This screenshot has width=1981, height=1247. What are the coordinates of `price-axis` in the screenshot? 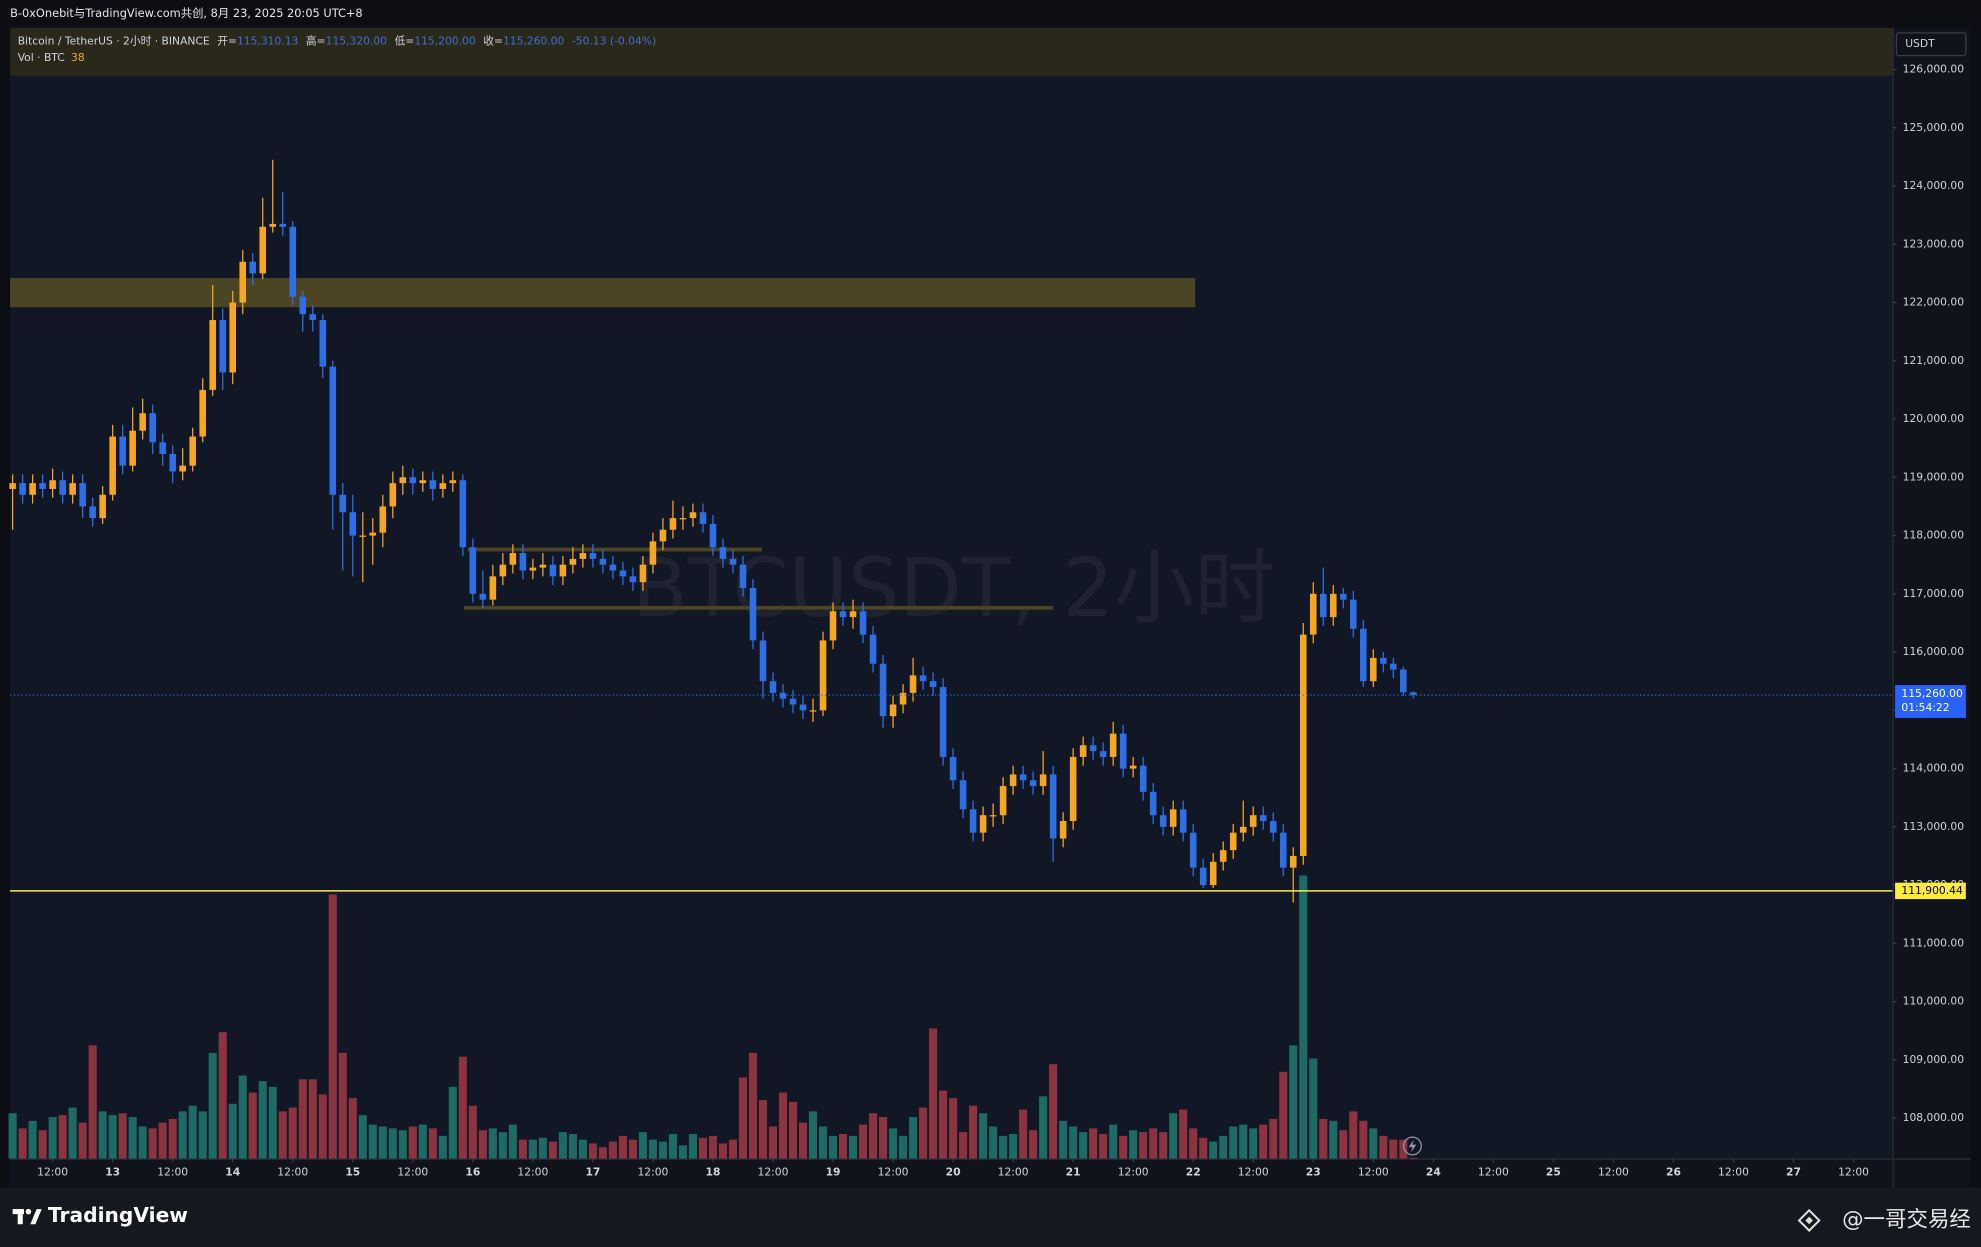 It's located at (1931, 607).